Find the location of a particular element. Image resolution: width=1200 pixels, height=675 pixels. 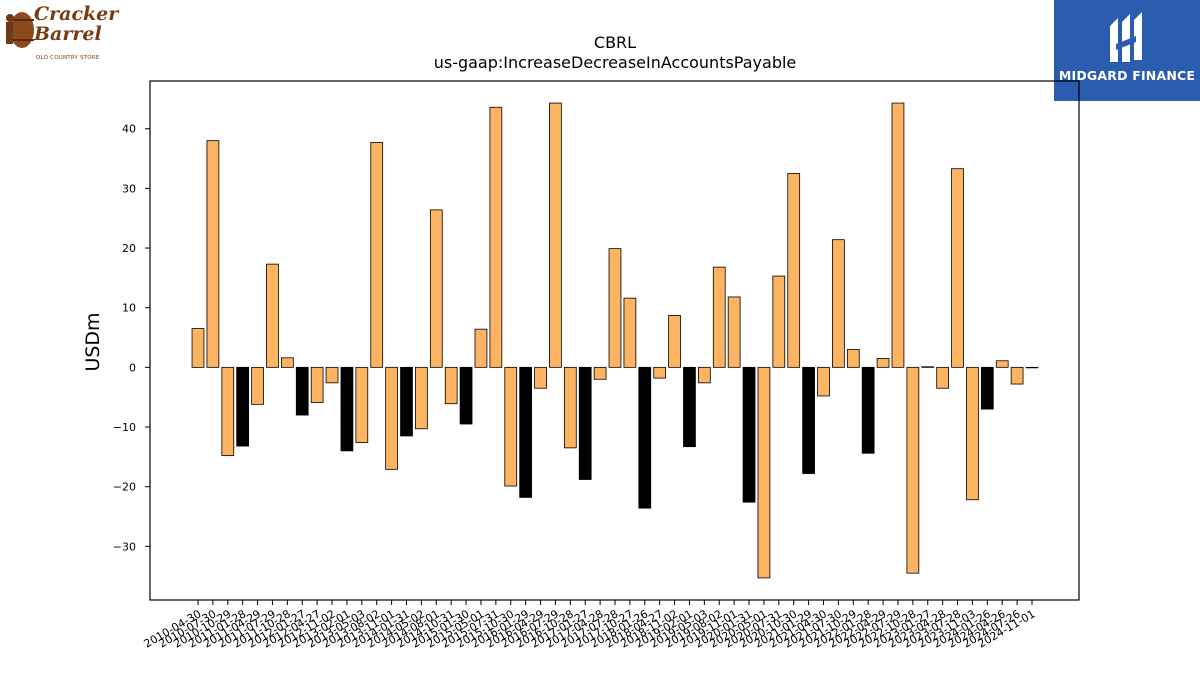

y-tick-label: 30 is located at coordinates (129, 188).